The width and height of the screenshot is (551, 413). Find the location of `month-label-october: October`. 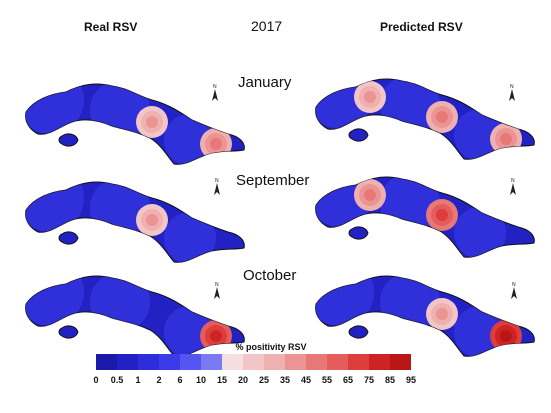

month-label-october: October is located at coordinates (270, 275).